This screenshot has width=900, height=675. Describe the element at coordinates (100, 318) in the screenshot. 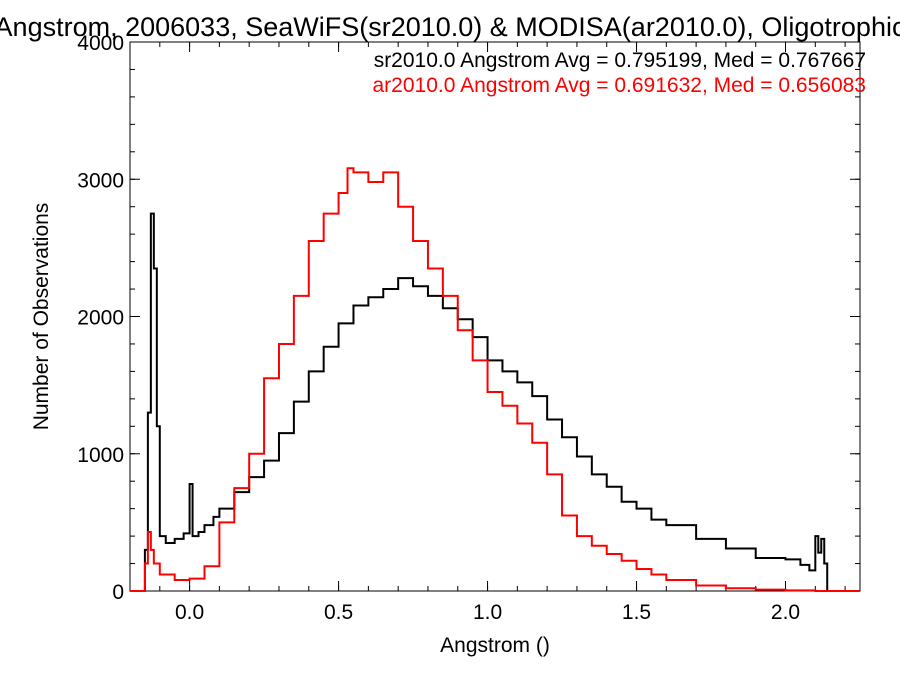

I see `y-tick-label: 2000` at that location.